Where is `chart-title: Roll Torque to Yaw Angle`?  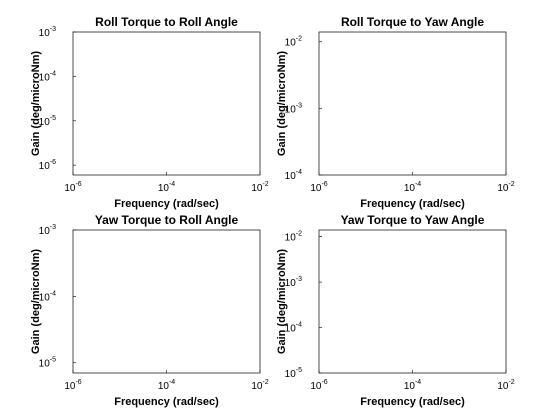
chart-title: Roll Torque to Yaw Angle is located at coordinates (412, 22).